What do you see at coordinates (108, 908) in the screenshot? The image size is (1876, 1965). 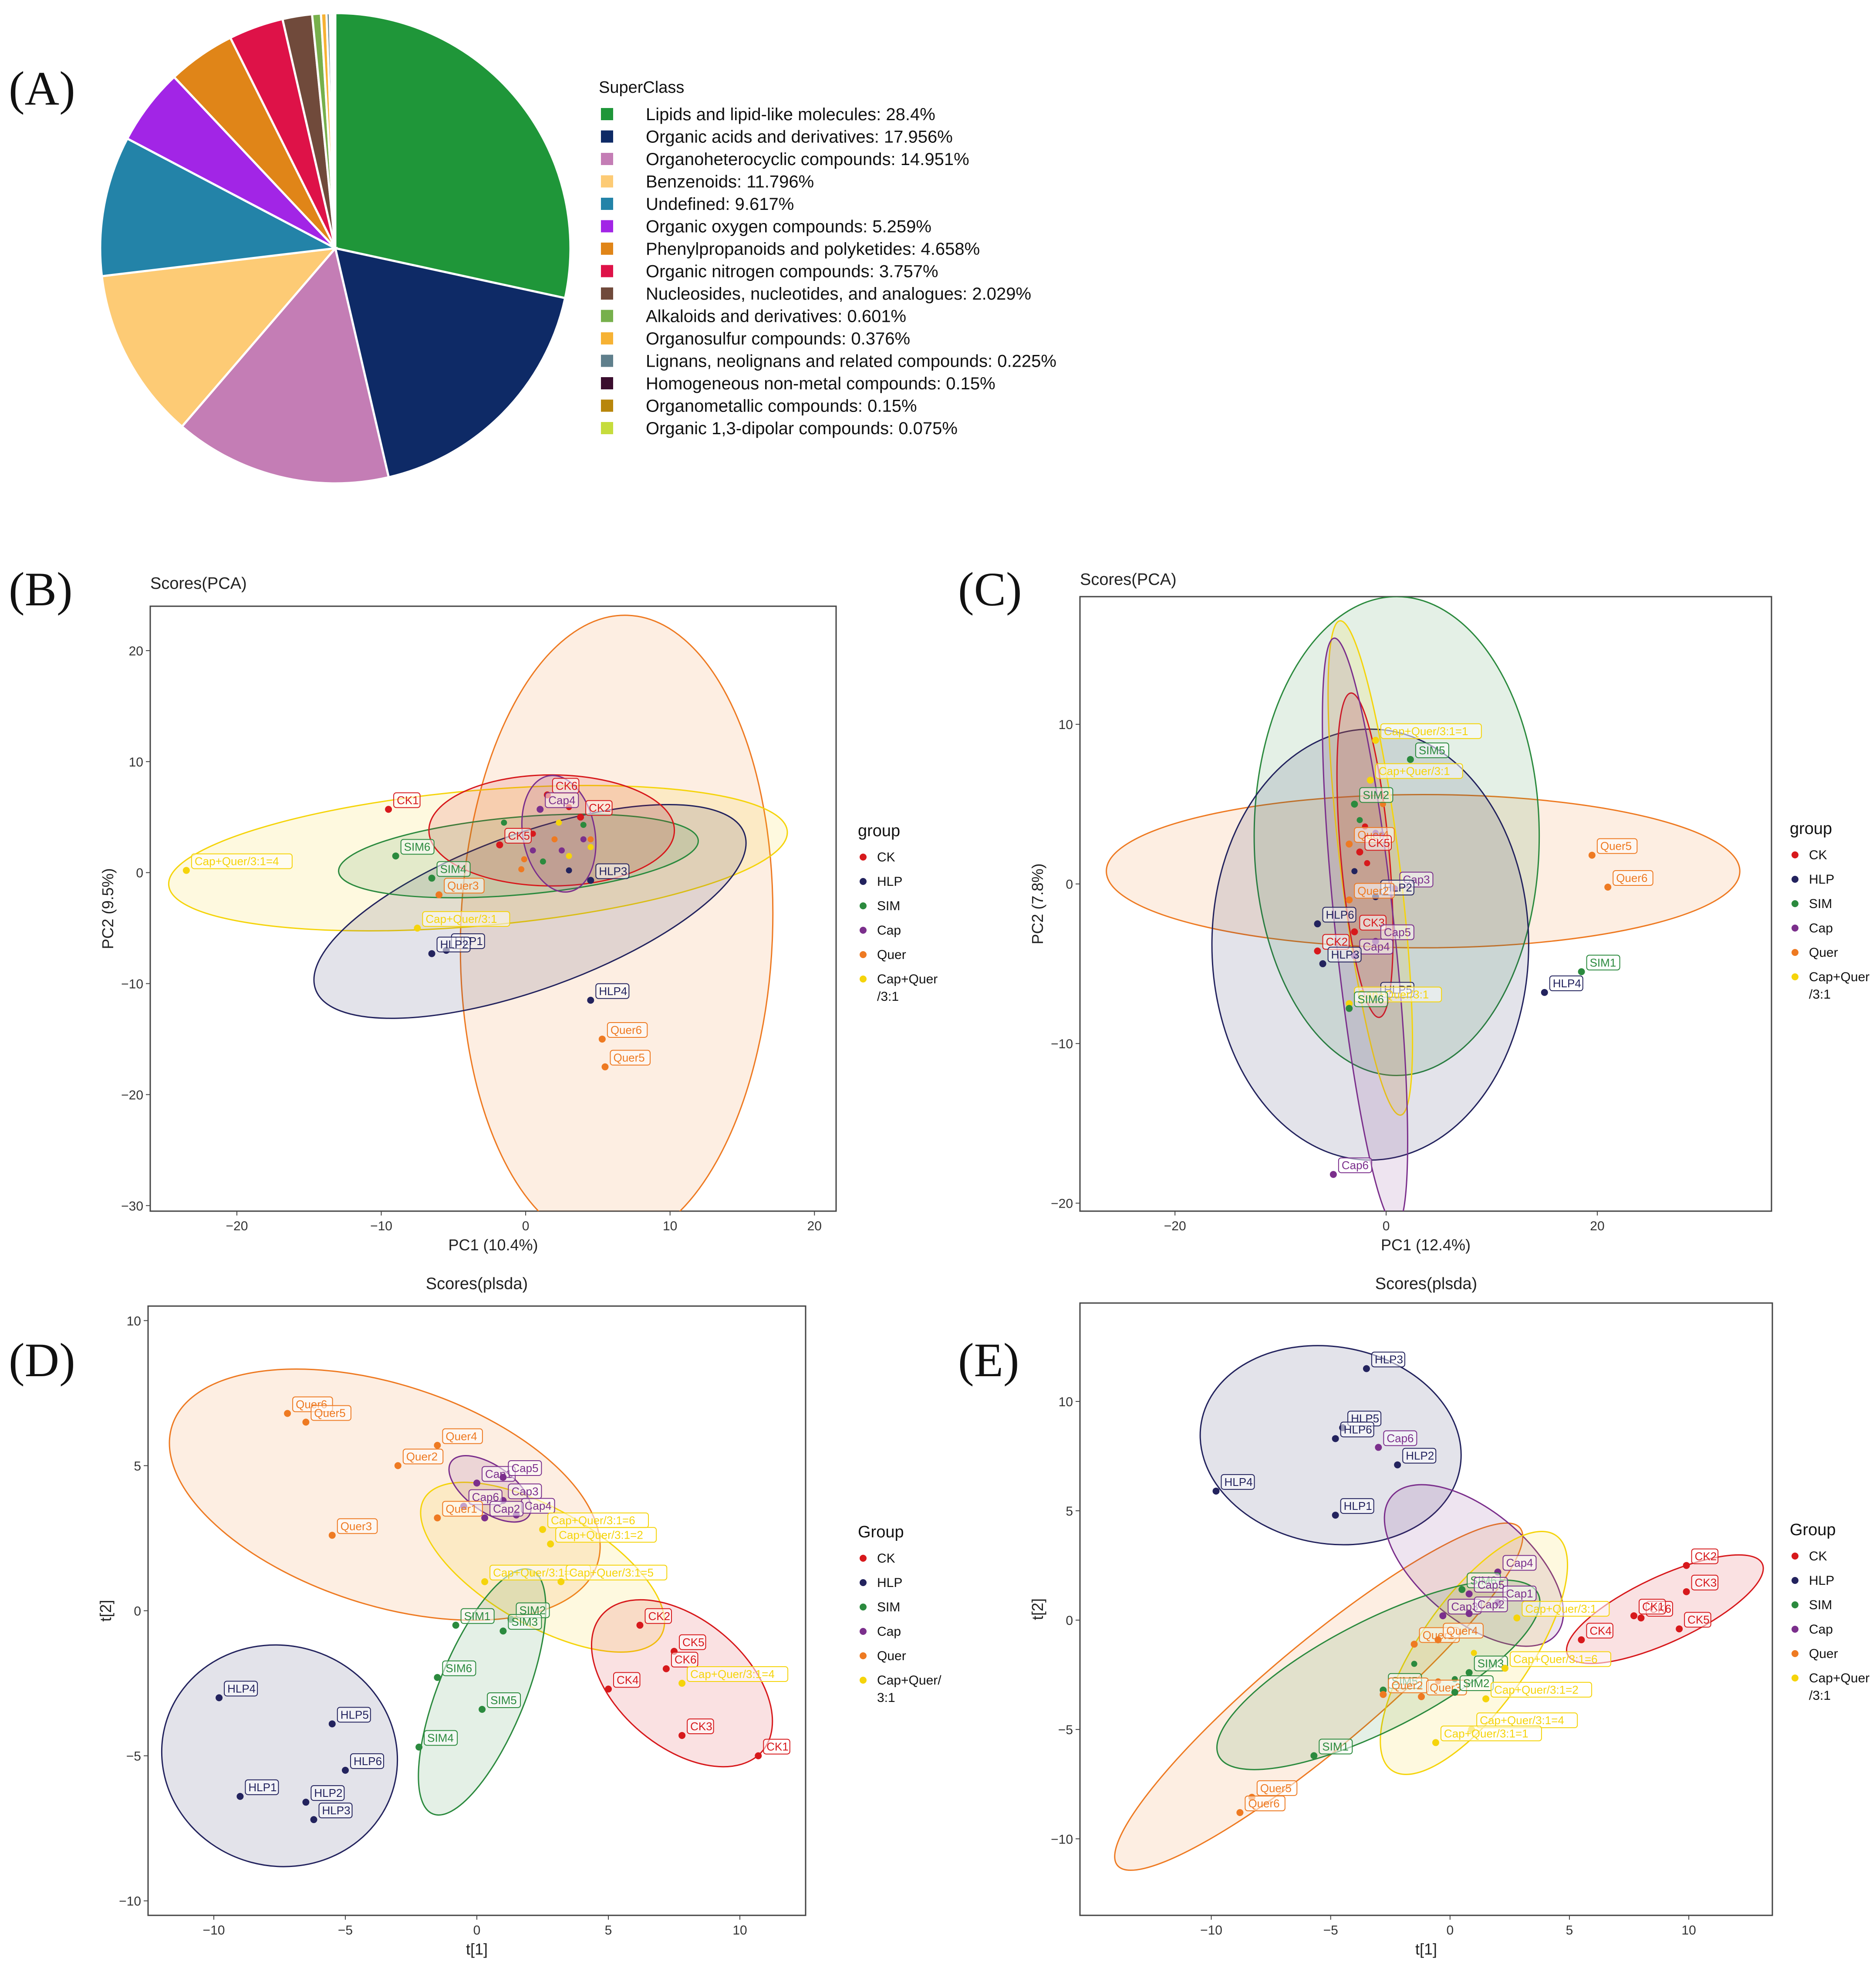 I see `y-axis-label: PC2 (9.5%)` at bounding box center [108, 908].